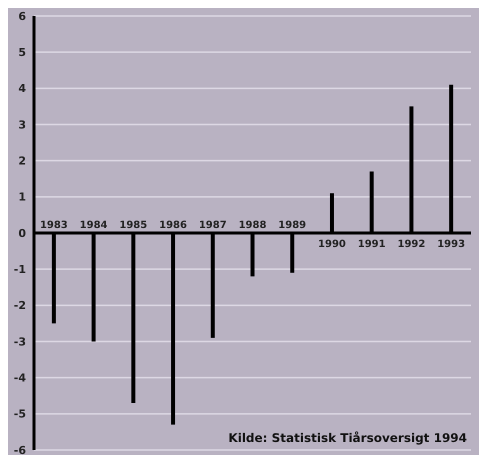 The height and width of the screenshot is (463, 487). What do you see at coordinates (20, 450) in the screenshot?
I see `y-tick-label: -6` at bounding box center [20, 450].